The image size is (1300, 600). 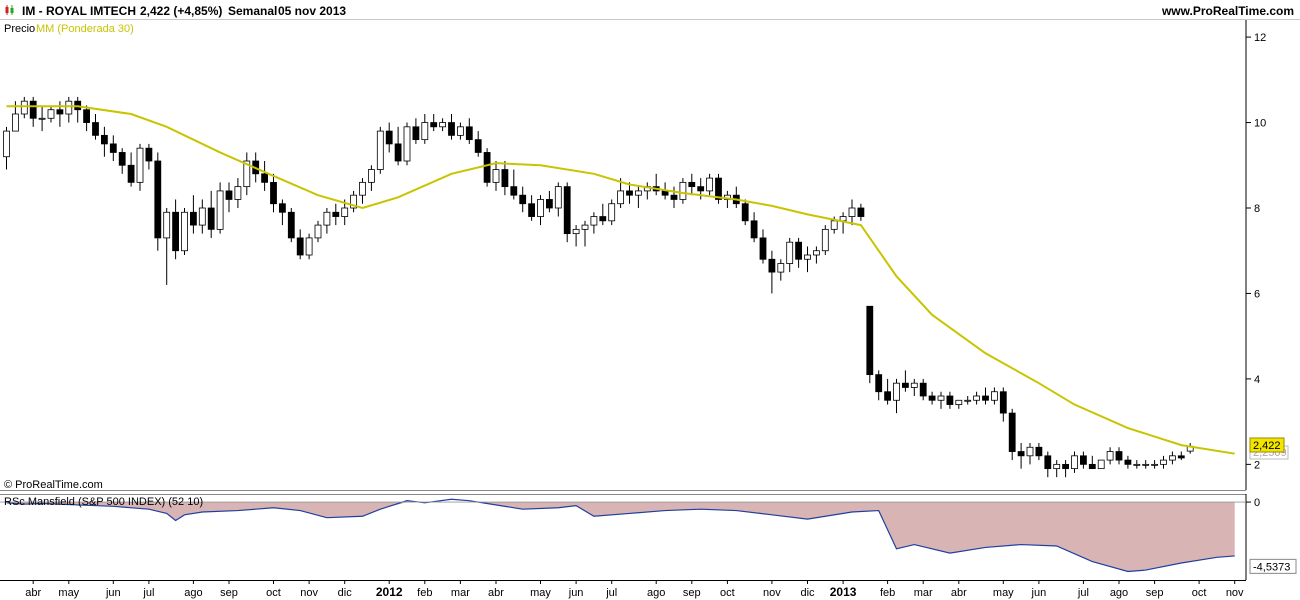 I want to click on price-y-tick-label: 12, so click(x=1260, y=38).